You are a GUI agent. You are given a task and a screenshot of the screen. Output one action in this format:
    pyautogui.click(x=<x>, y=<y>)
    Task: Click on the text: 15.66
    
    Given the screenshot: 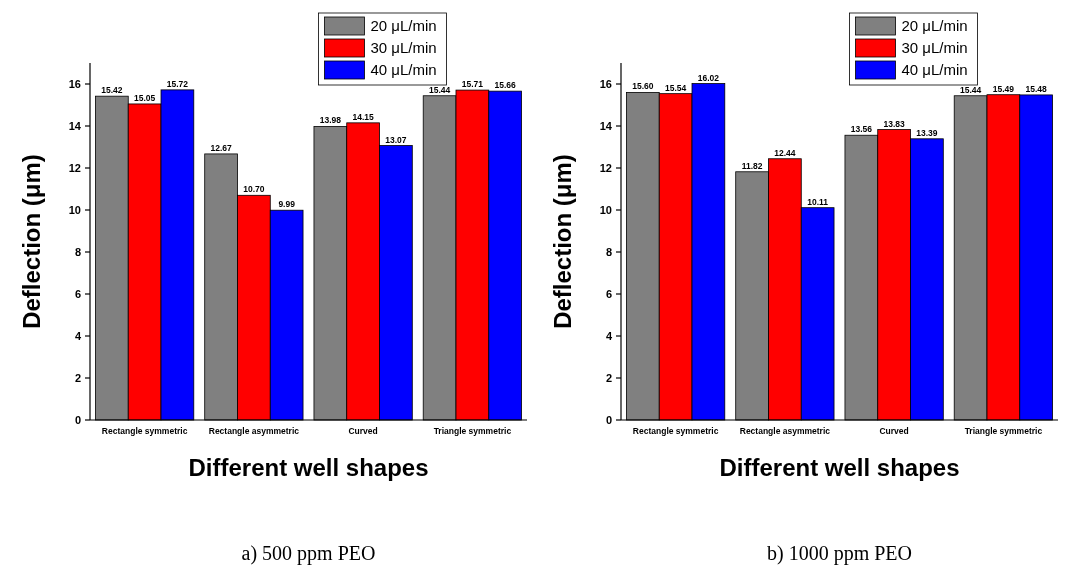 What is the action you would take?
    pyautogui.click(x=505, y=85)
    